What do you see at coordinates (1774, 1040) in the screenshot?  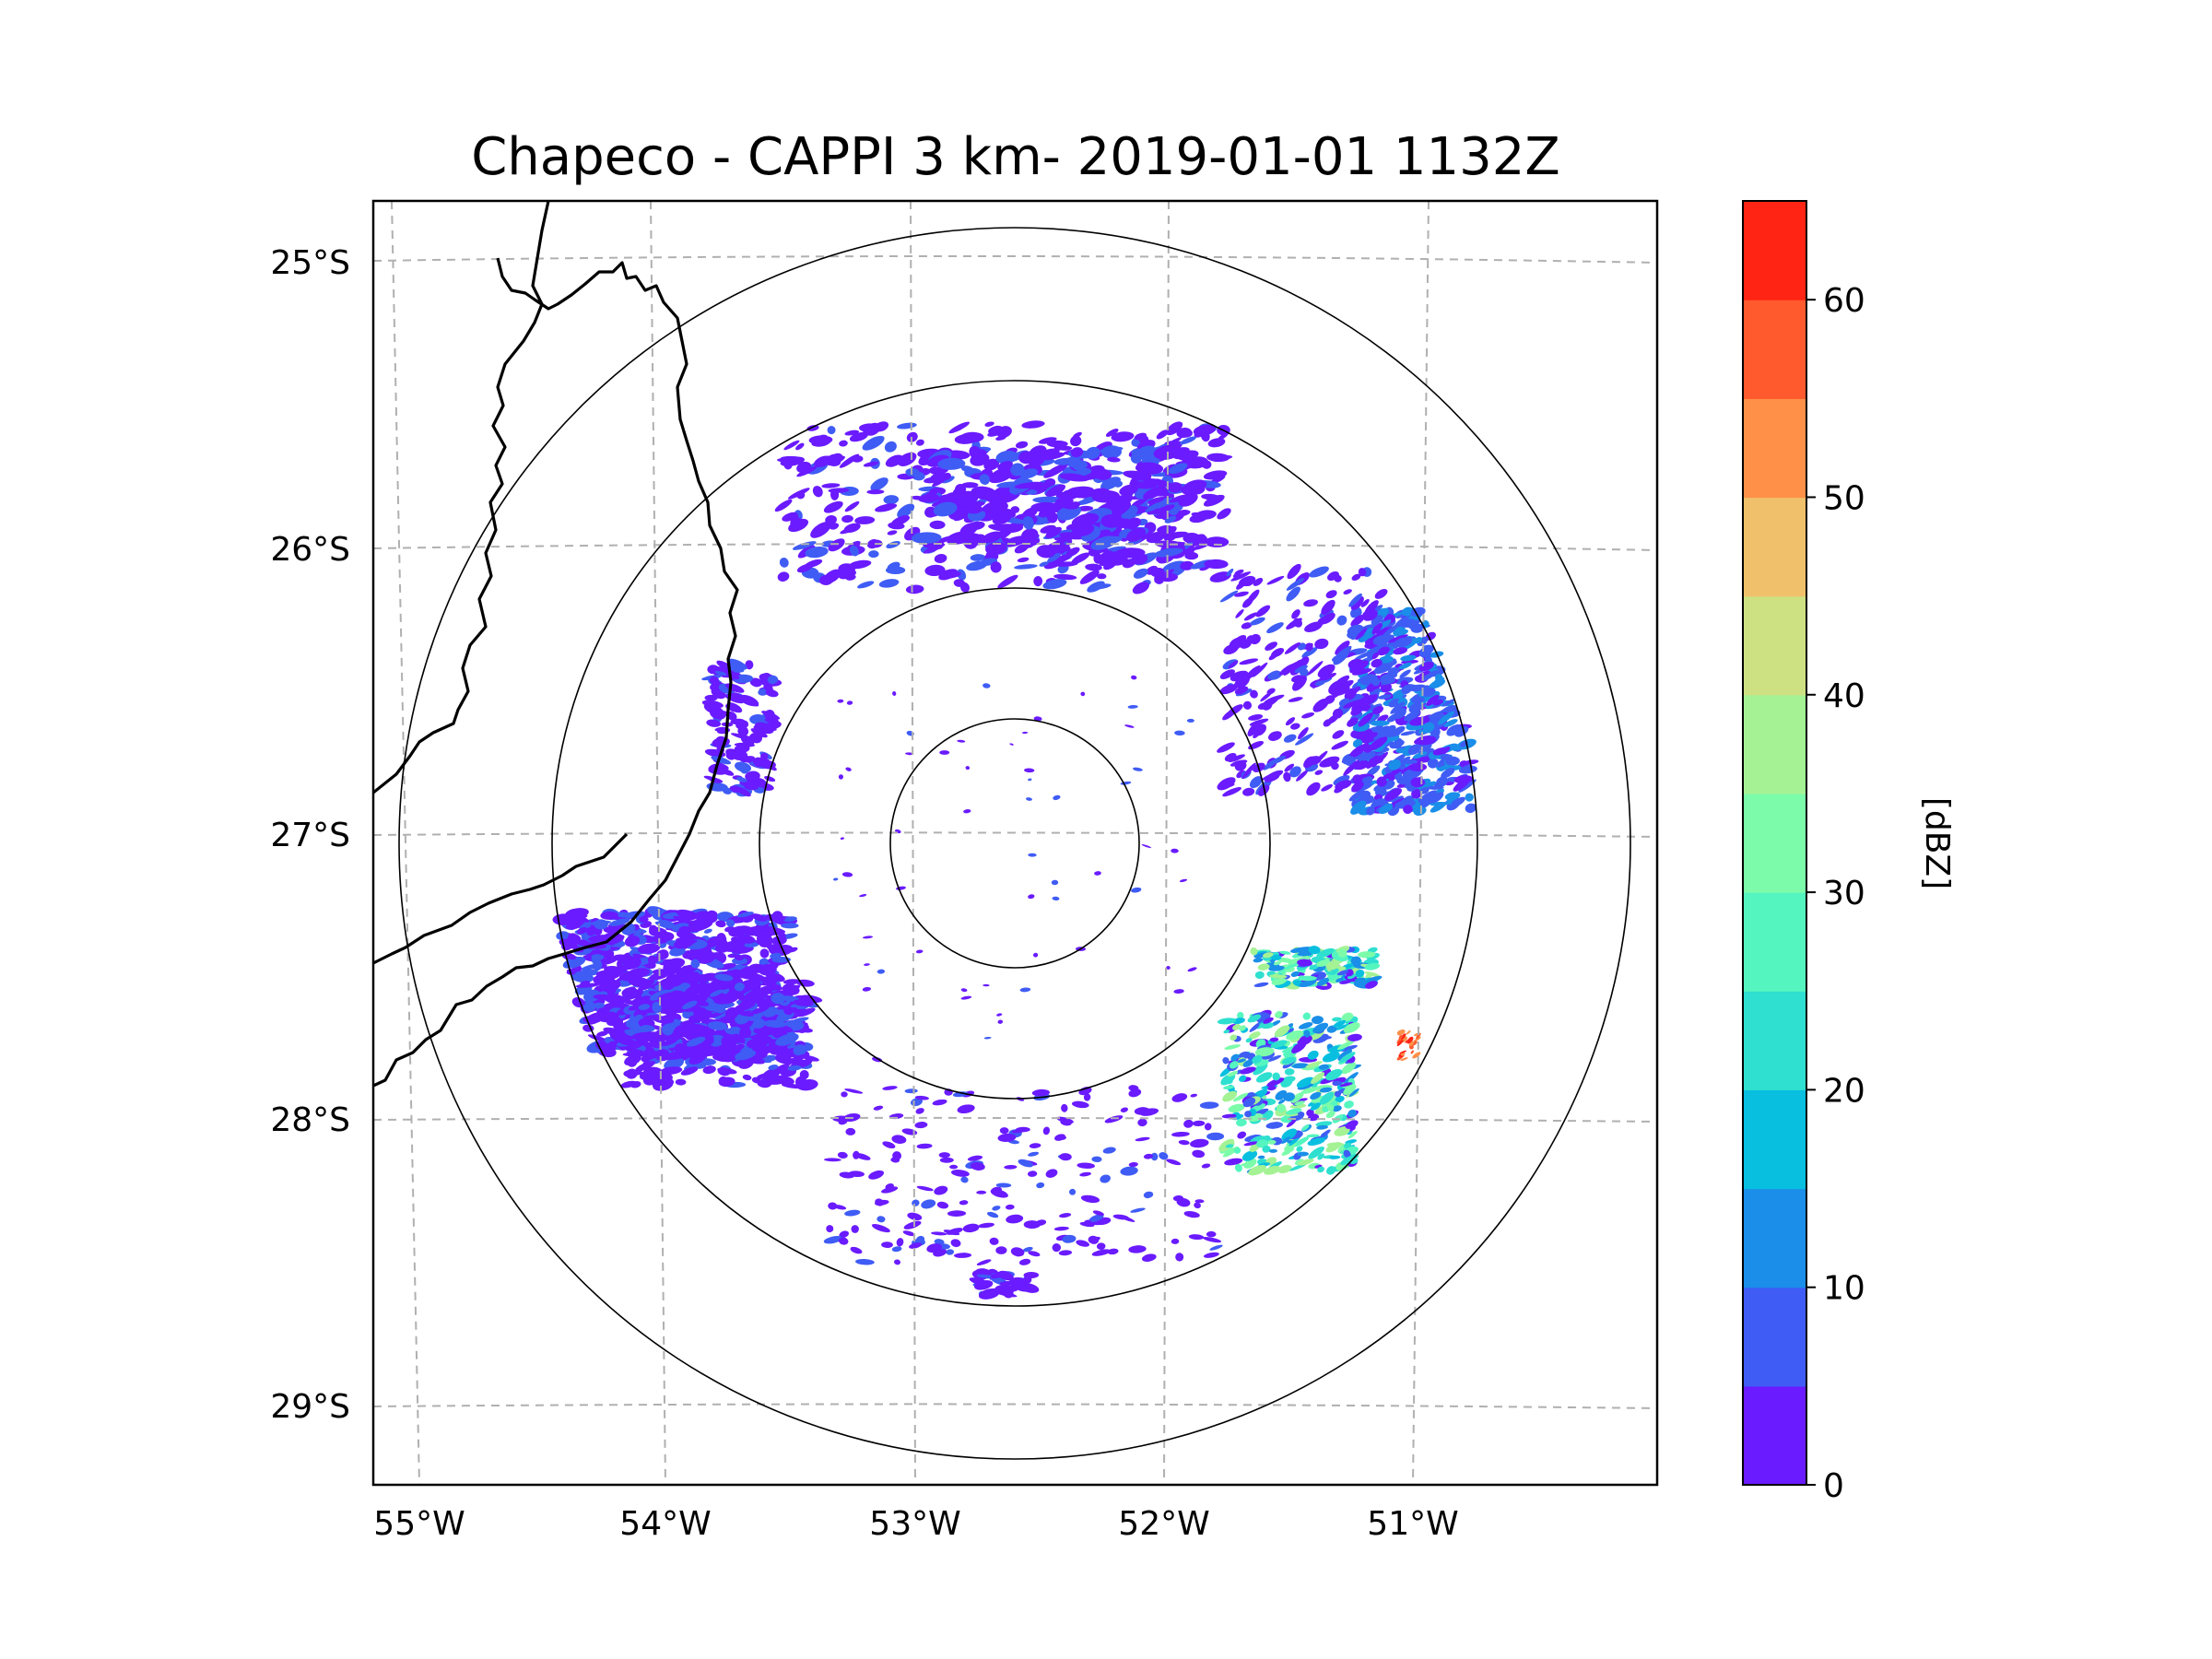 I see `colorbar-bin` at bounding box center [1774, 1040].